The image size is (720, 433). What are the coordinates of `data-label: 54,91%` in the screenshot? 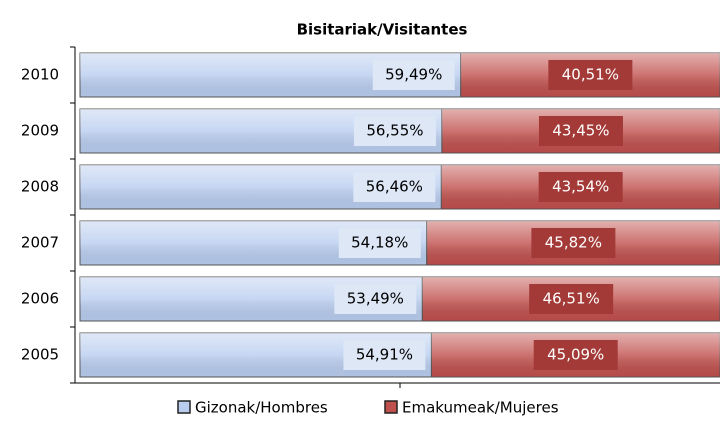 It's located at (384, 355).